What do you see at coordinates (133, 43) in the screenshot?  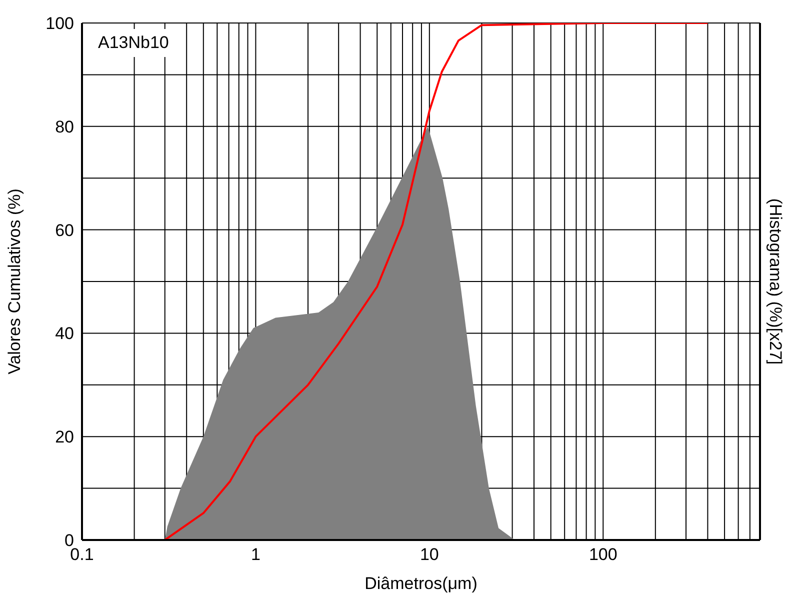 I see `annotation: A13Nb10` at bounding box center [133, 43].